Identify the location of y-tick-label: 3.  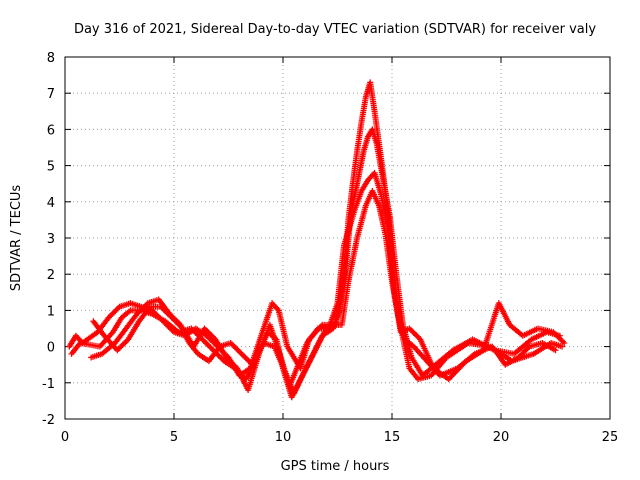
(51, 239).